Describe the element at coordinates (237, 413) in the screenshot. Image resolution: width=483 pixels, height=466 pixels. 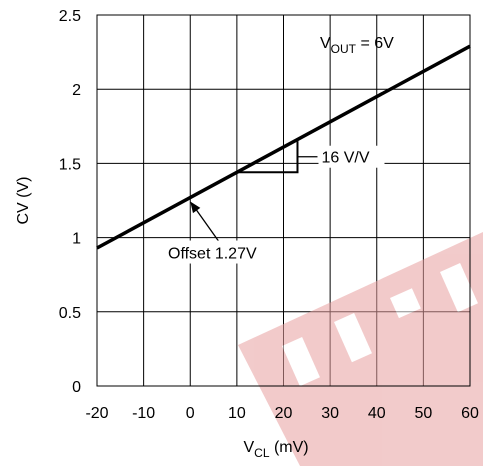
I see `x-tick-label: 10` at that location.